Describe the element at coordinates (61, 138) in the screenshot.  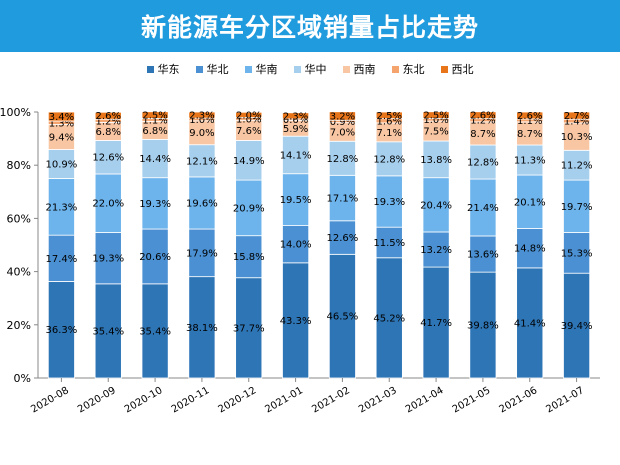
I see `data-label: 9.4%` at that location.